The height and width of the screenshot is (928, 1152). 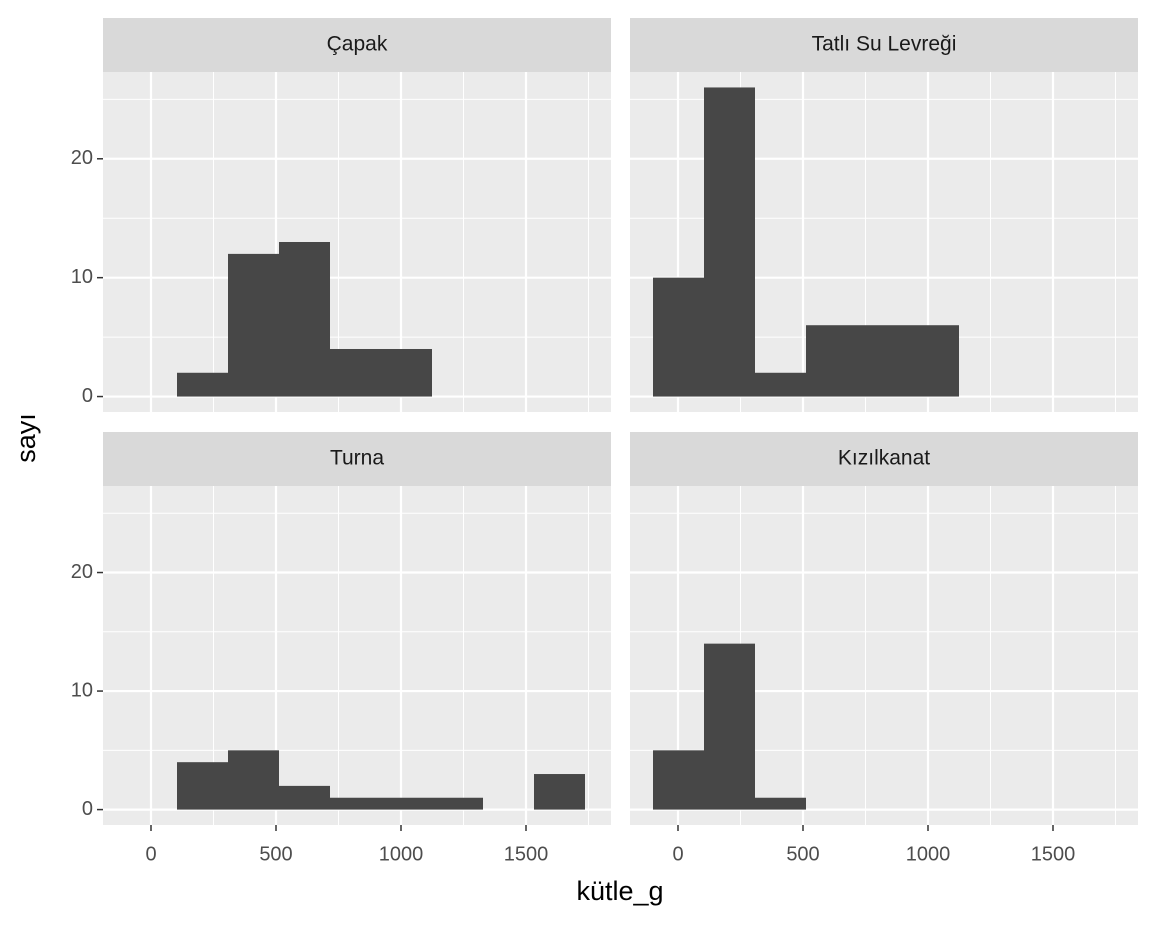 I want to click on strip-label: Tatlı Su Levreği, so click(x=884, y=44).